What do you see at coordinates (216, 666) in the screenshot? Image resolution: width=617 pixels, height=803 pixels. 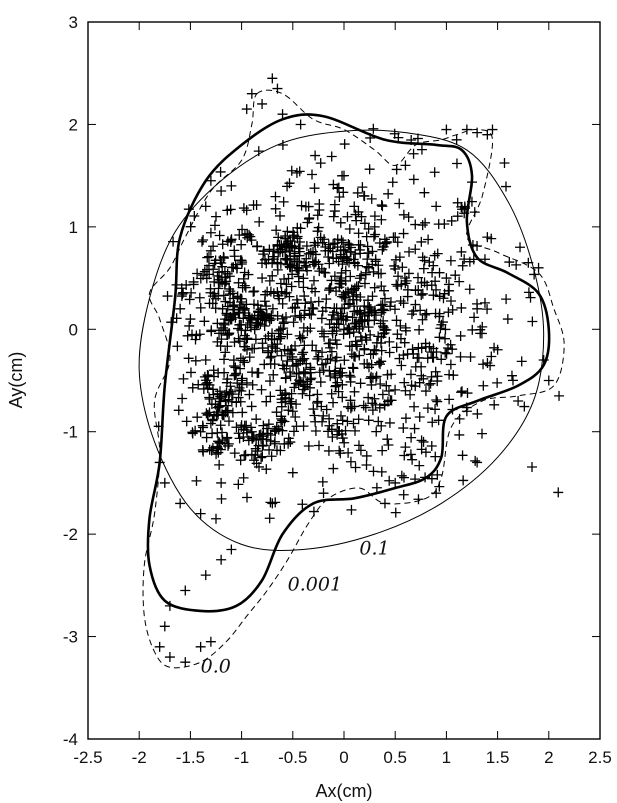 I see `contour-label: 0.0` at bounding box center [216, 666].